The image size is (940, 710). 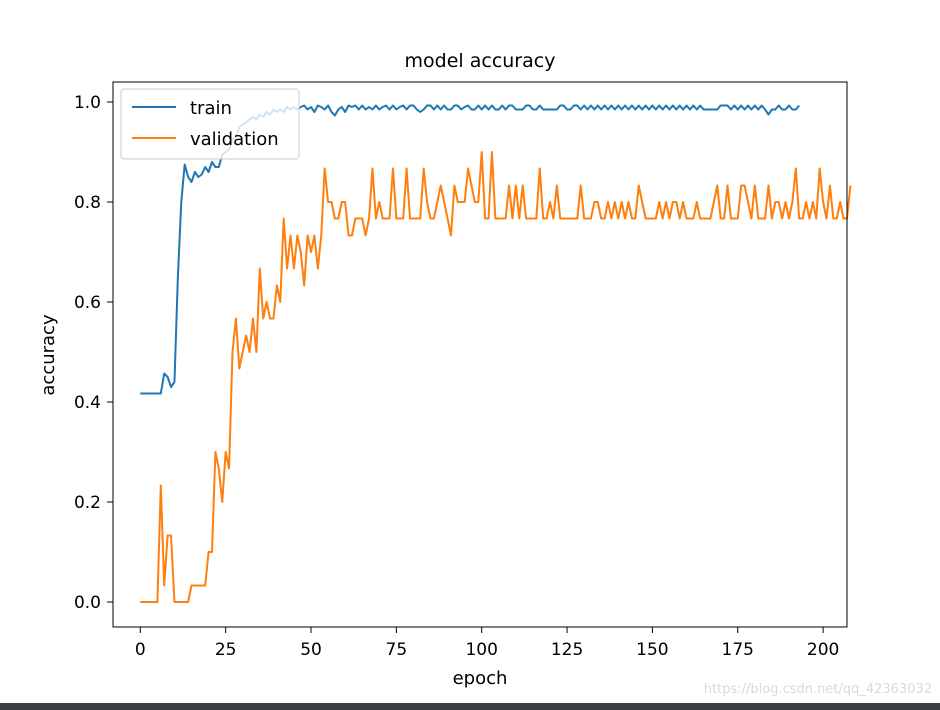 I want to click on x-axis-label: epoch, so click(x=480, y=678).